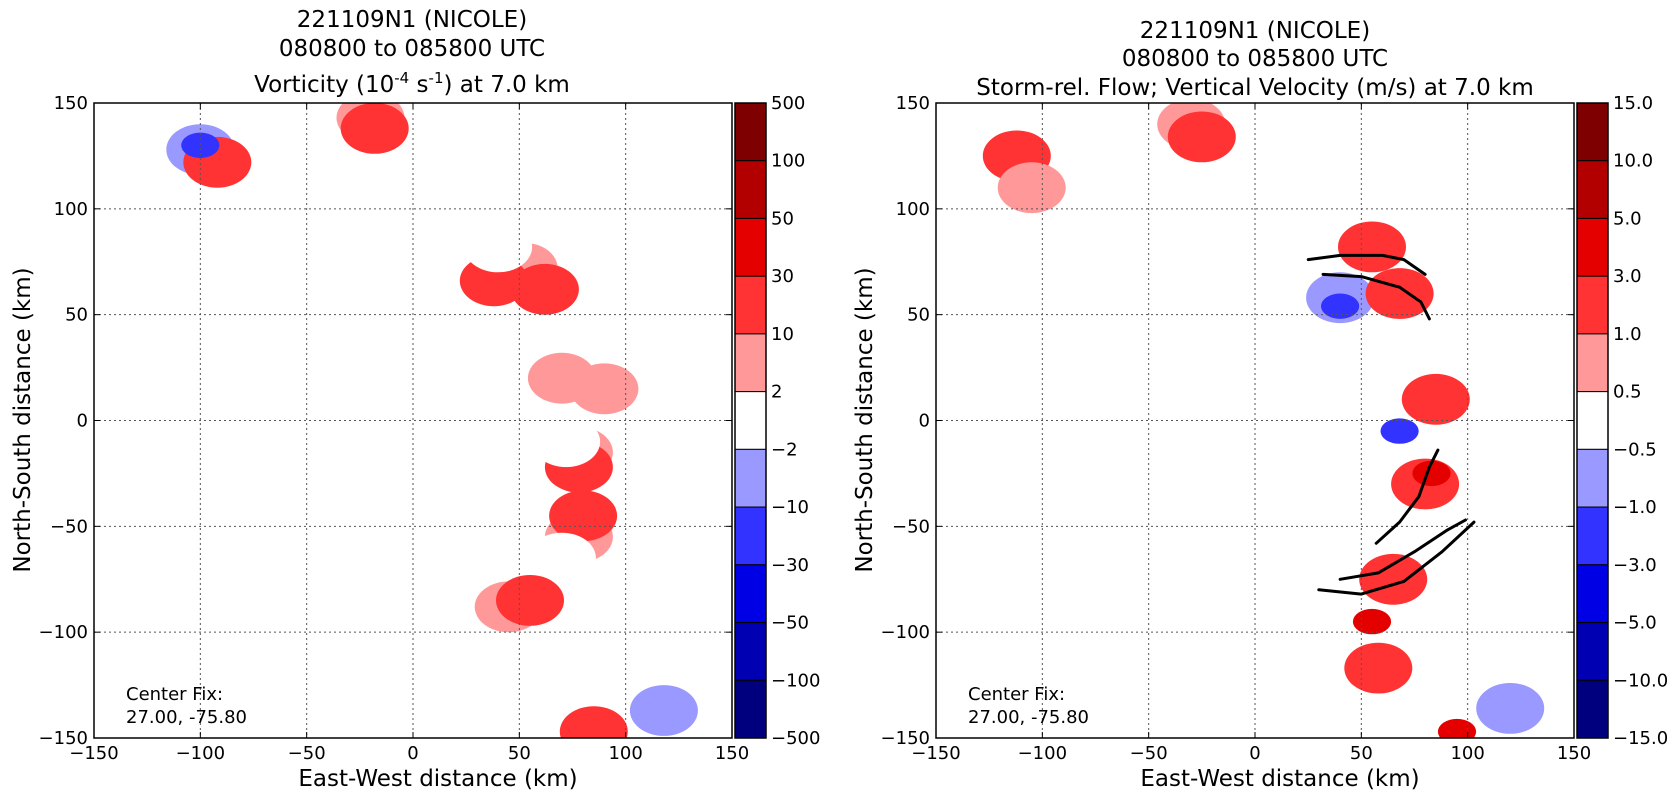 This screenshot has width=1677, height=801. I want to click on vv-colorbar-label: 0.5, so click(1627, 392).